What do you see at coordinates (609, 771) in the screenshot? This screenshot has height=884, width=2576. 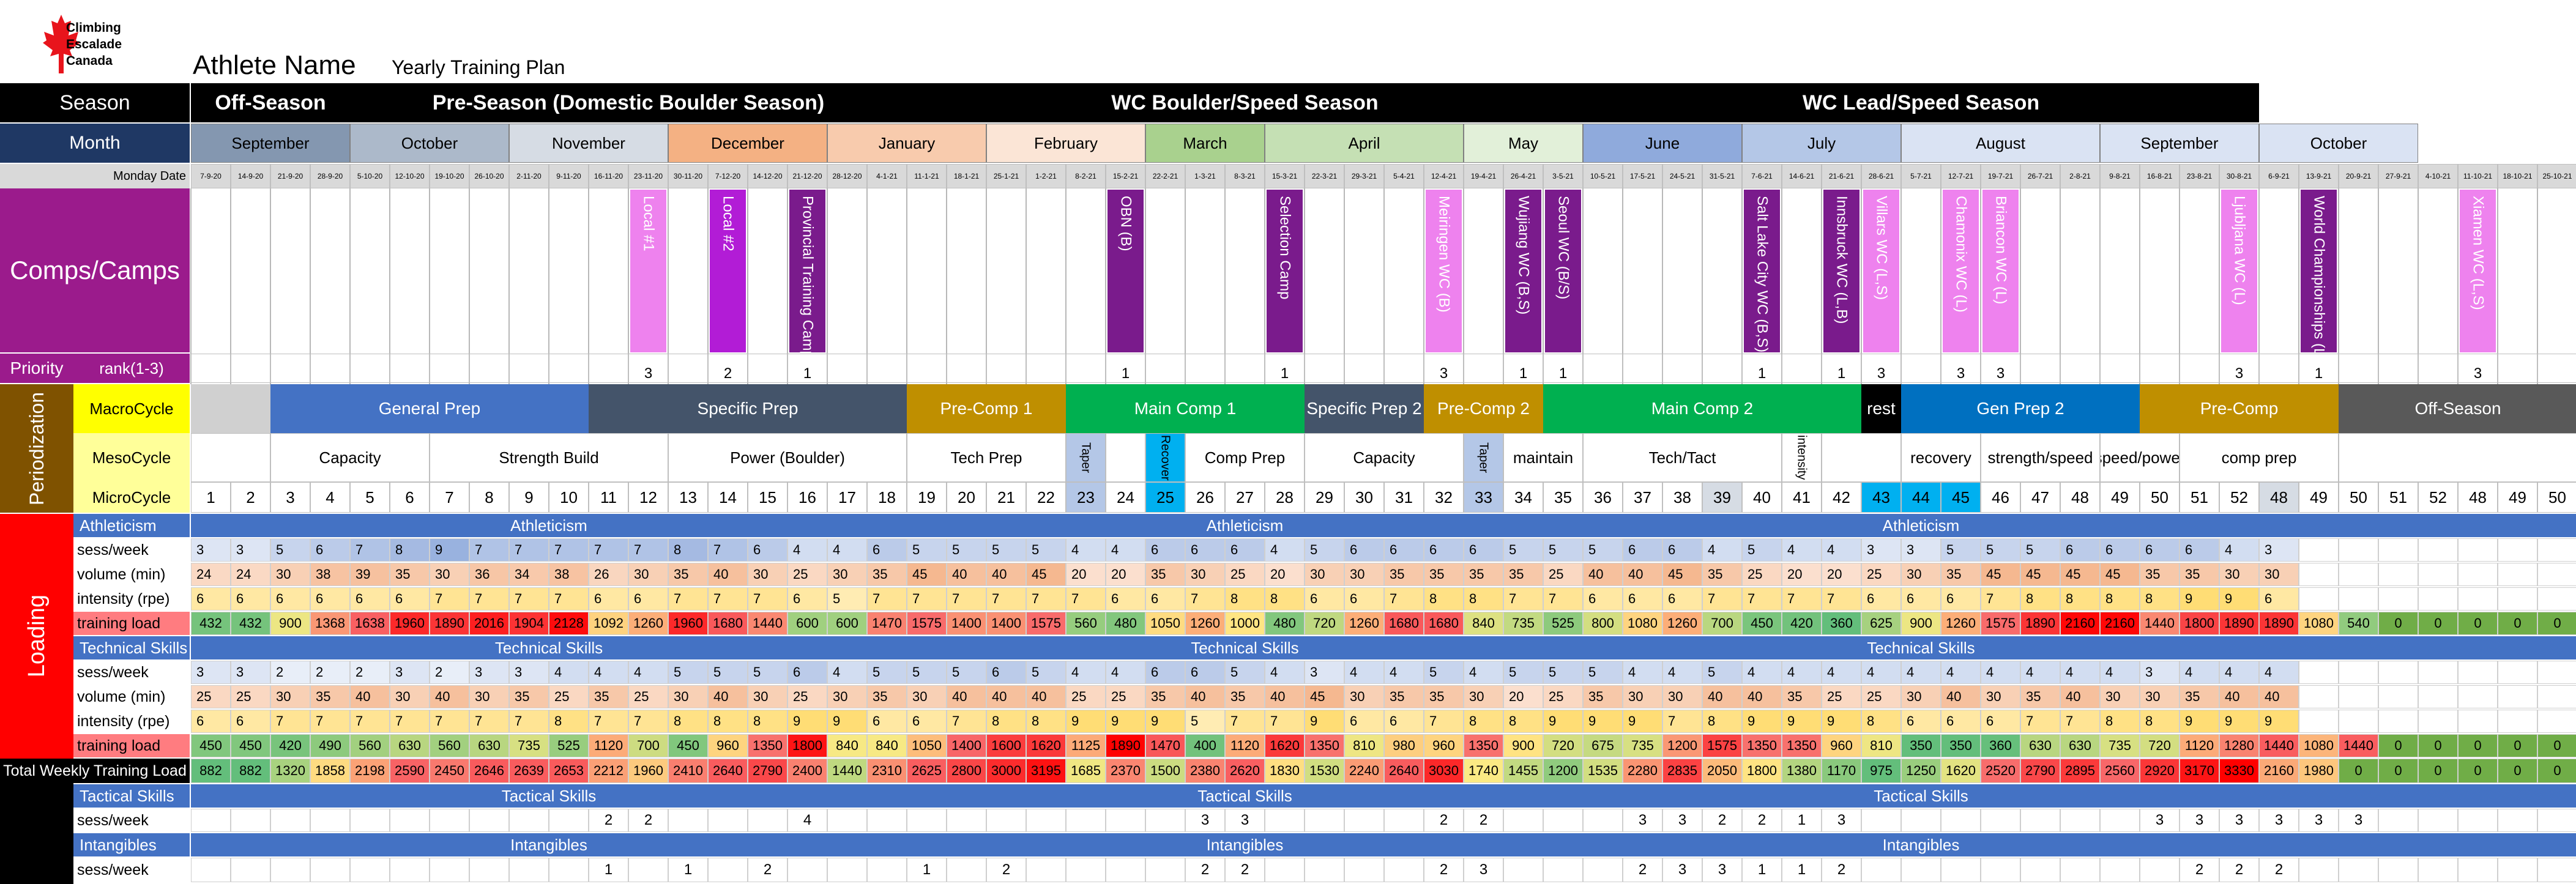 I see `total-load-cell: 2212` at bounding box center [609, 771].